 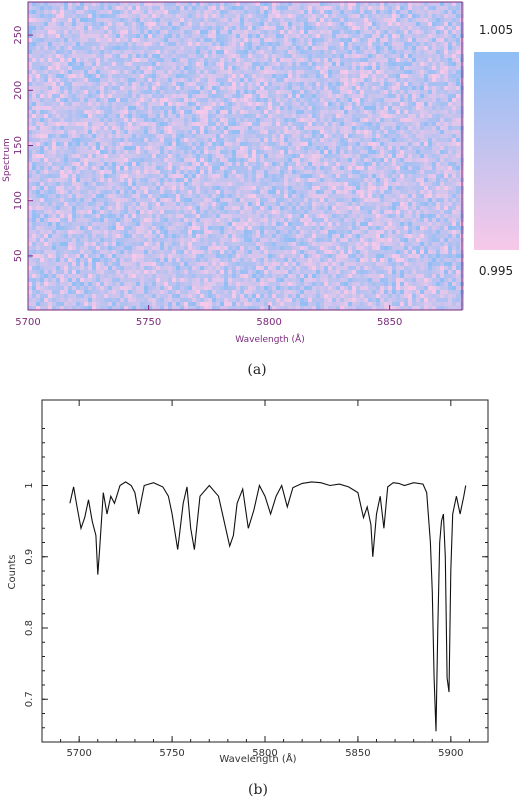 What do you see at coordinates (450, 753) in the screenshot?
I see `line-x-tick-label: 5900` at bounding box center [450, 753].